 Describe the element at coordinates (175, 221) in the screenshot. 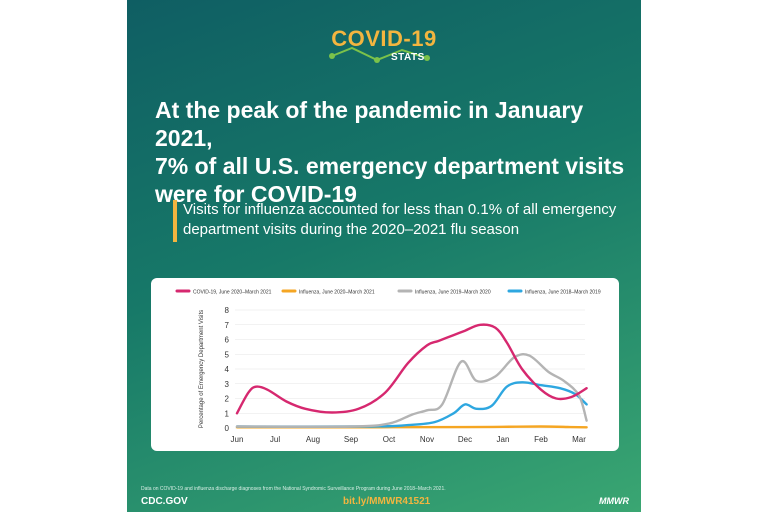

I see `accent-bar` at that location.